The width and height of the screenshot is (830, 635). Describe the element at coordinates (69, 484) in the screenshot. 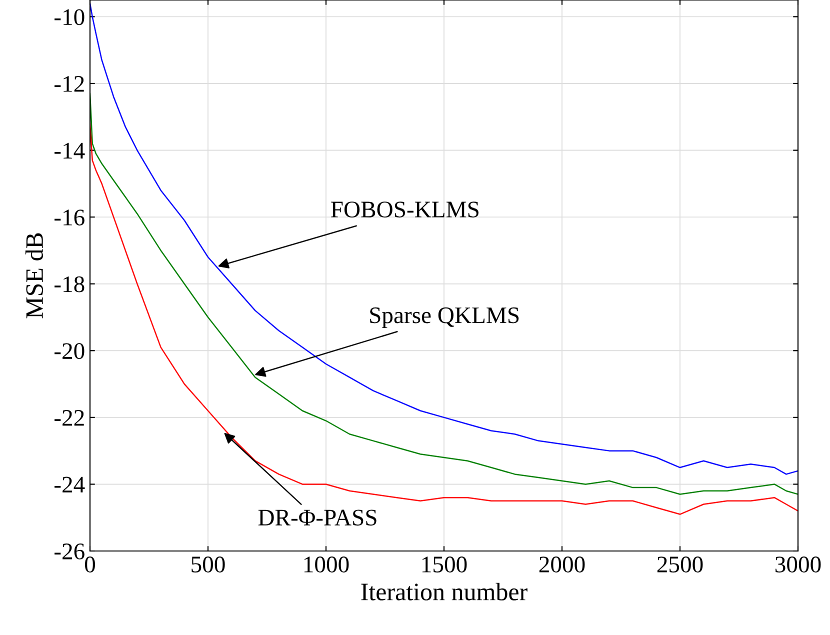

I see `y-tick-label: -24` at that location.